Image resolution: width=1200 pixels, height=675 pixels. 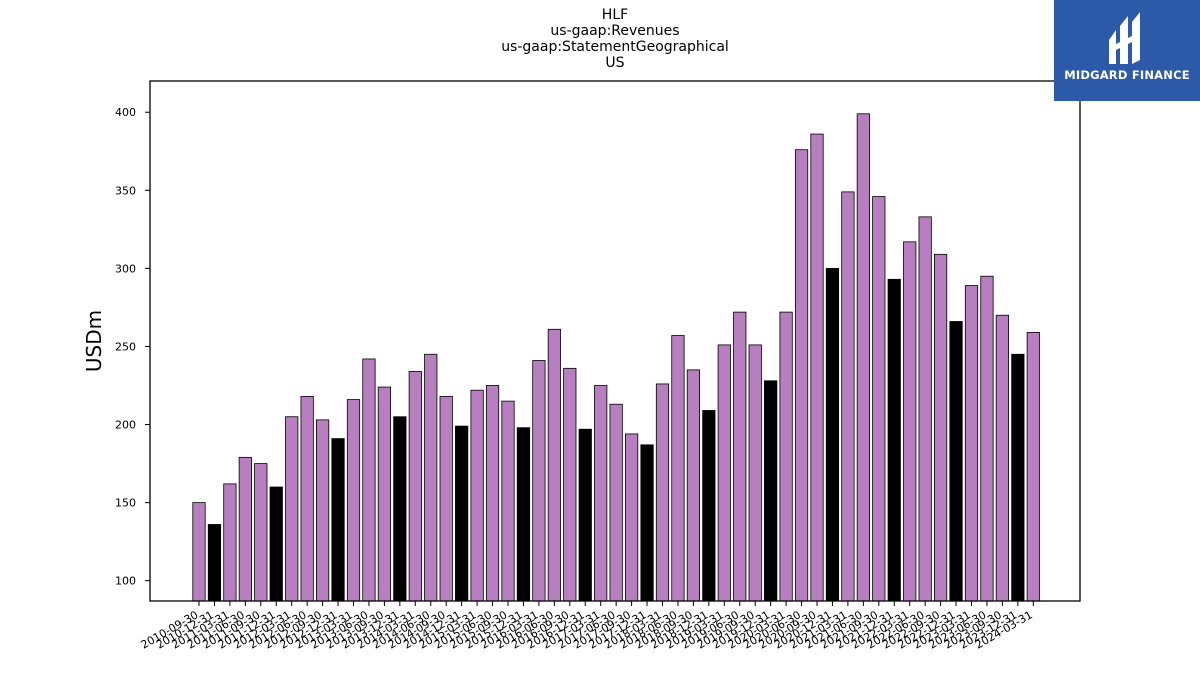 What do you see at coordinates (615, 47) in the screenshot?
I see `chart-title-line-3: us-gaap:StatementGeographical` at bounding box center [615, 47].